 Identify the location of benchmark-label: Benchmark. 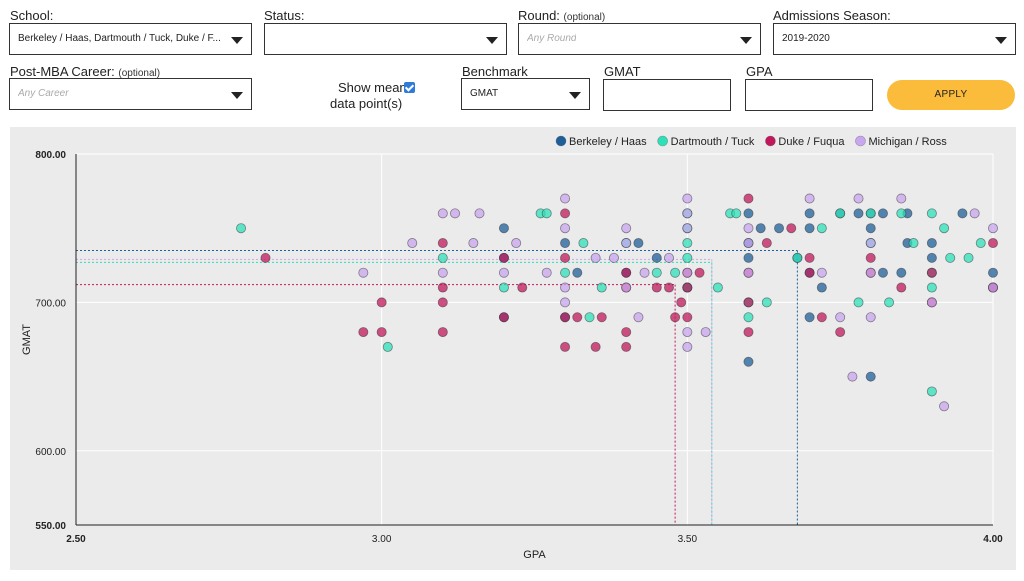
(495, 71).